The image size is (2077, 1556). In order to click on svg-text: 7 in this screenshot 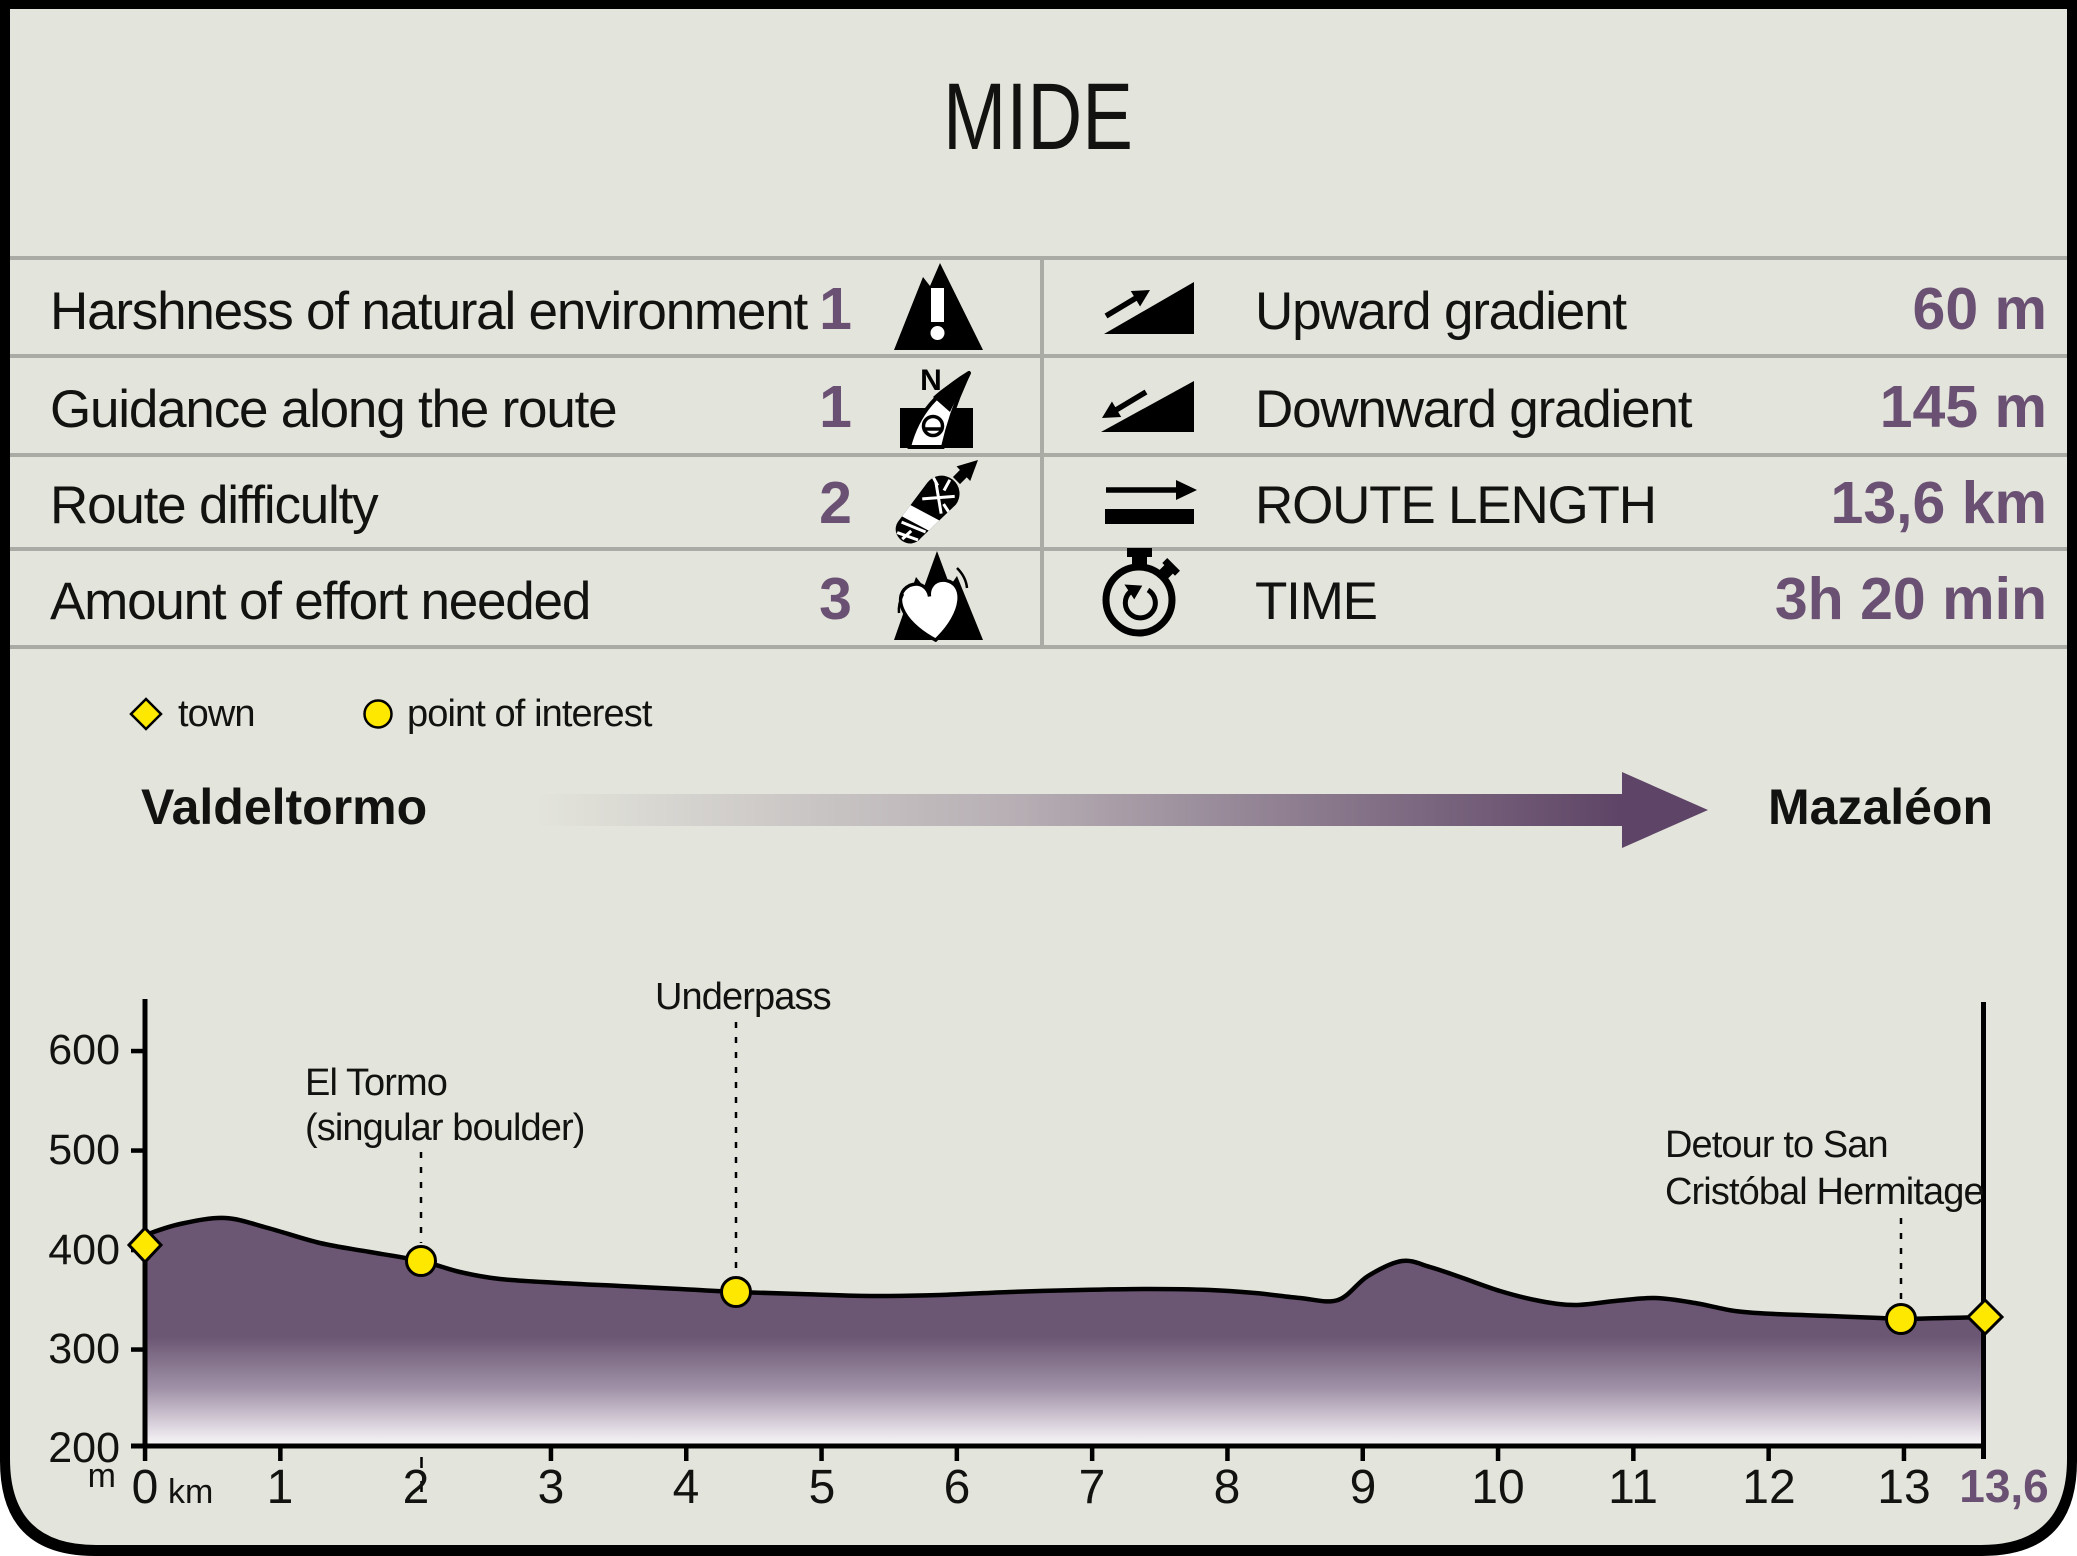, I will do `click(1092, 1487)`.